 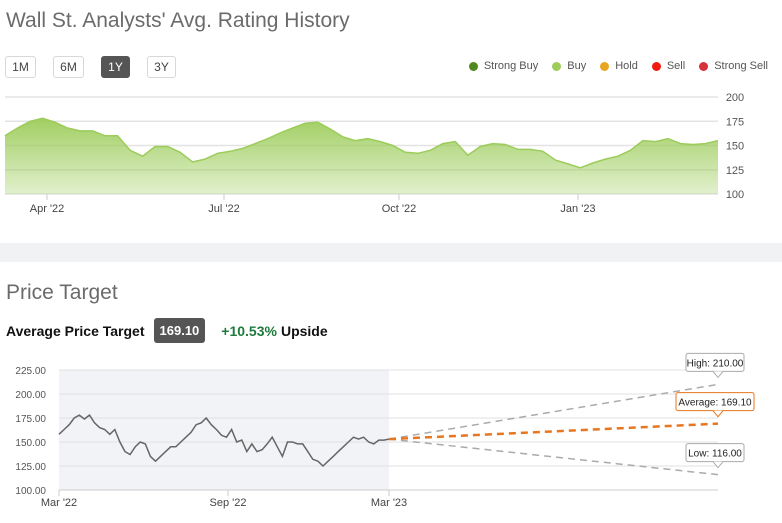 What do you see at coordinates (361, 143) in the screenshot?
I see `rating-line` at bounding box center [361, 143].